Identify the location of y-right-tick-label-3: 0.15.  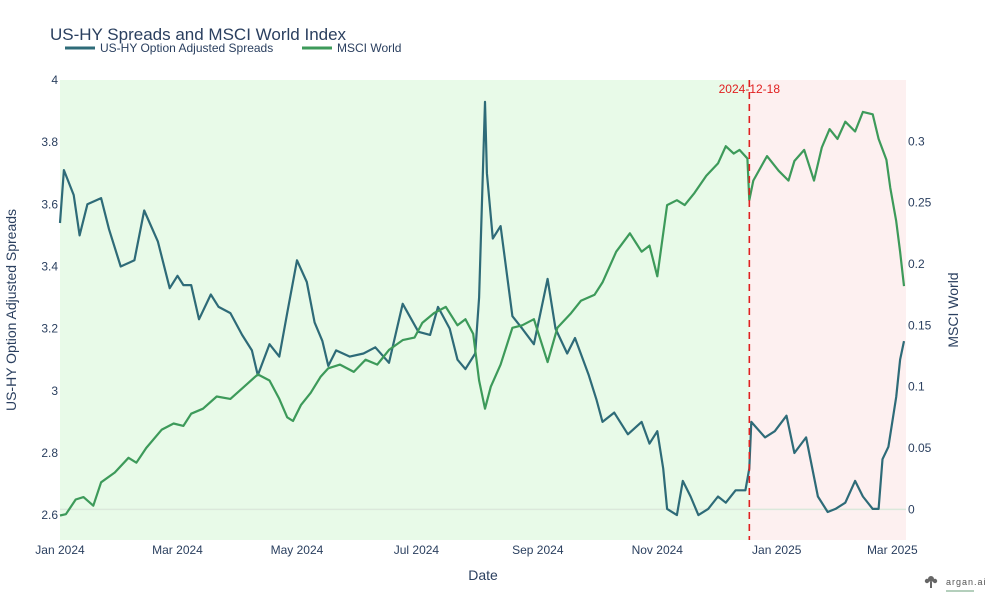
(920, 325).